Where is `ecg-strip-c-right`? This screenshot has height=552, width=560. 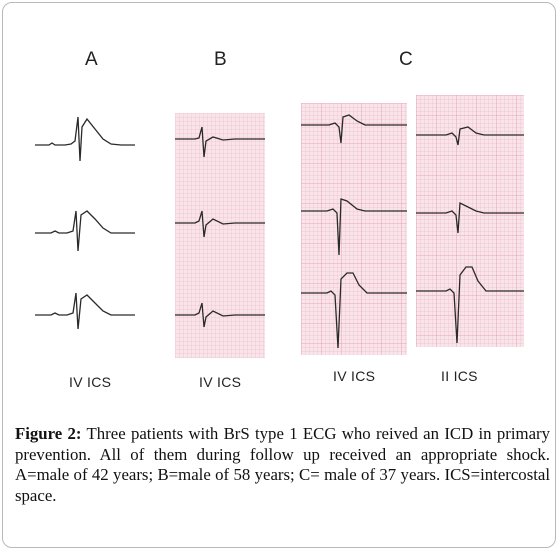 ecg-strip-c-right is located at coordinates (470, 221).